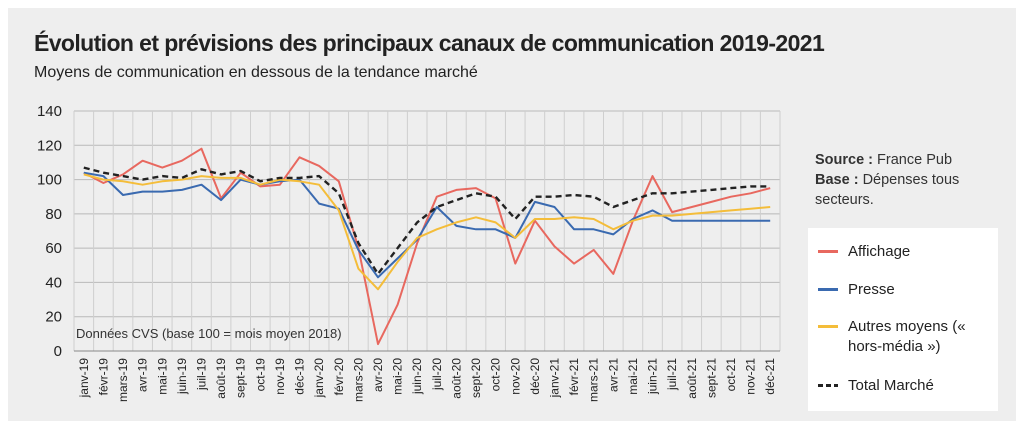  I want to click on x-tick-label: août-20, so click(456, 378).